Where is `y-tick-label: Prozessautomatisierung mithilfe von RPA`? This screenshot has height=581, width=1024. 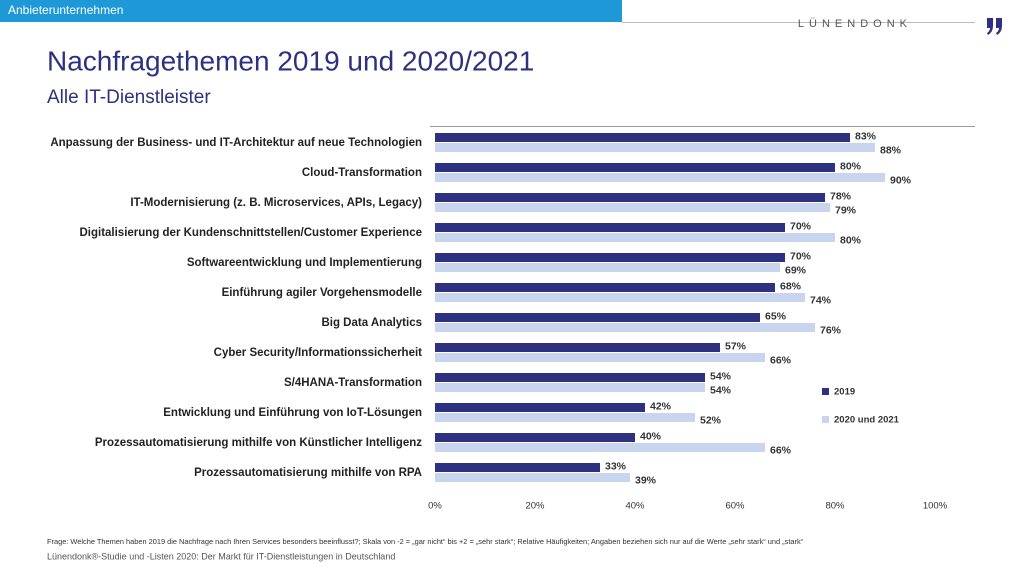
y-tick-label: Prozessautomatisierung mithilfe von RPA is located at coordinates (308, 473).